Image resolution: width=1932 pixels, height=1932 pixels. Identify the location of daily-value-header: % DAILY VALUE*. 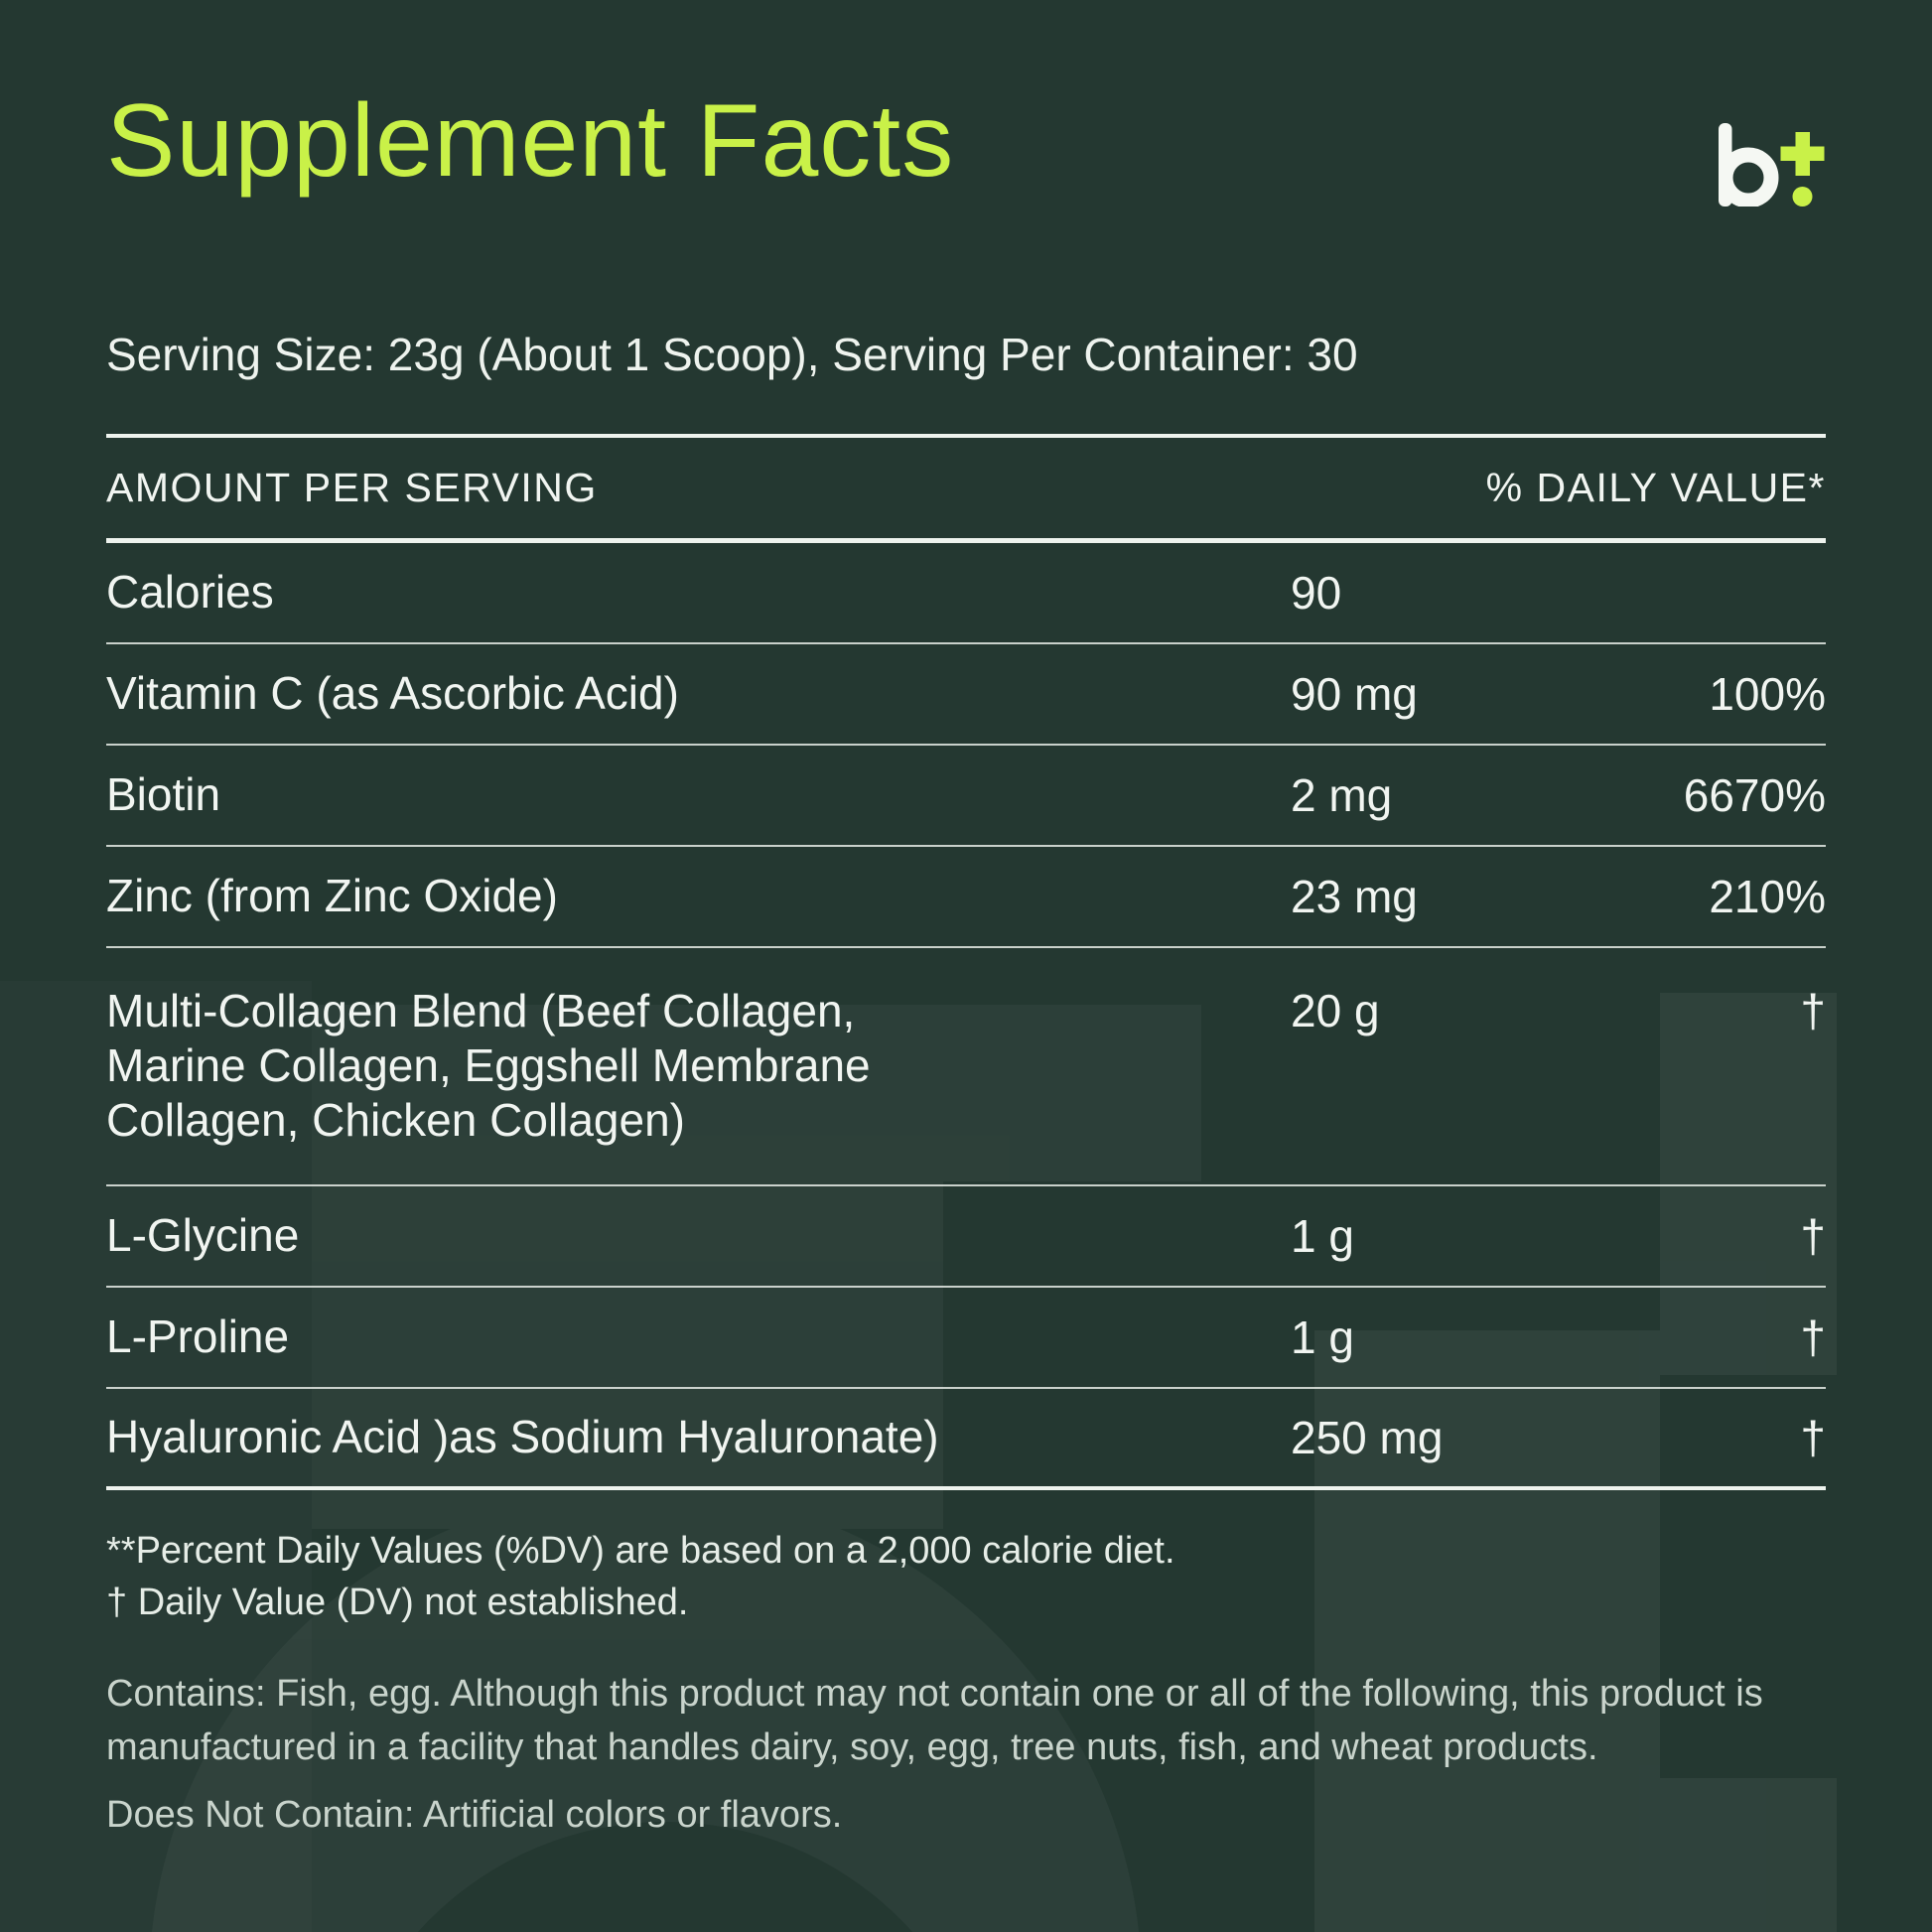
(1656, 488).